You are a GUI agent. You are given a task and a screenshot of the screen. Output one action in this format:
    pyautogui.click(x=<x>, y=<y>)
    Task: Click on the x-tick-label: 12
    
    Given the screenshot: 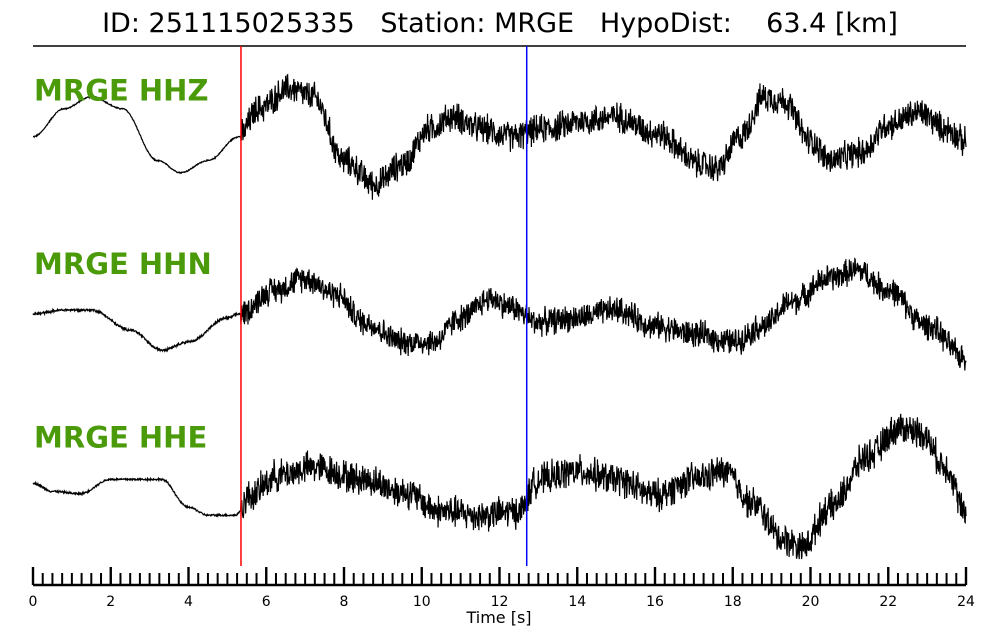 What is the action you would take?
    pyautogui.click(x=500, y=602)
    